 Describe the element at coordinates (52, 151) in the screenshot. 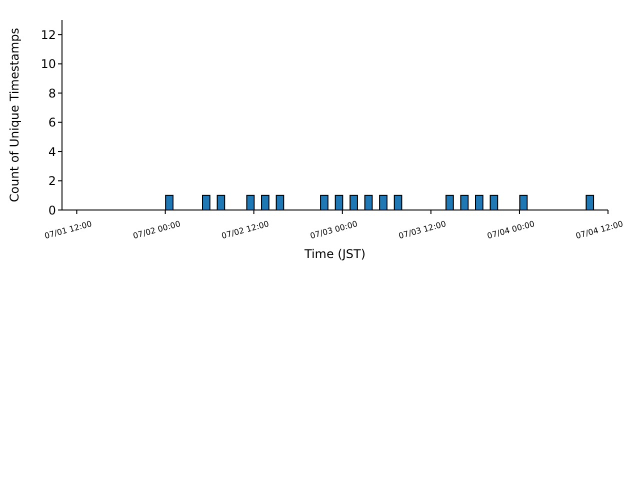

I see `y-tick-label: 4` at that location.